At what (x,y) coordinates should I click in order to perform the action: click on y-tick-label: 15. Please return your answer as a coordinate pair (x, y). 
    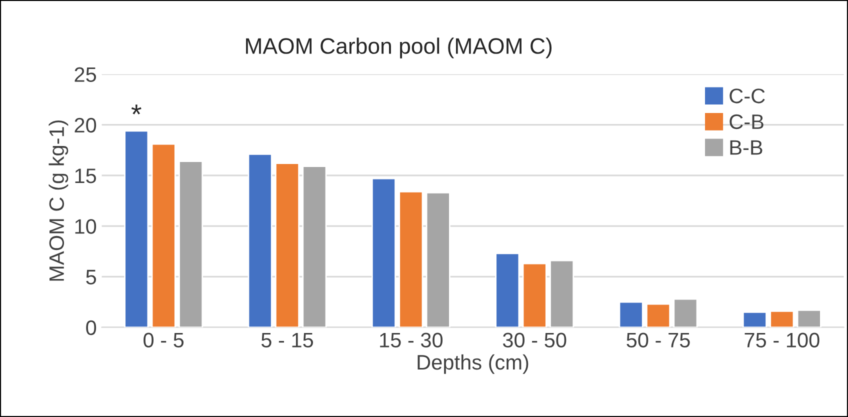
    Looking at the image, I should click on (85, 176).